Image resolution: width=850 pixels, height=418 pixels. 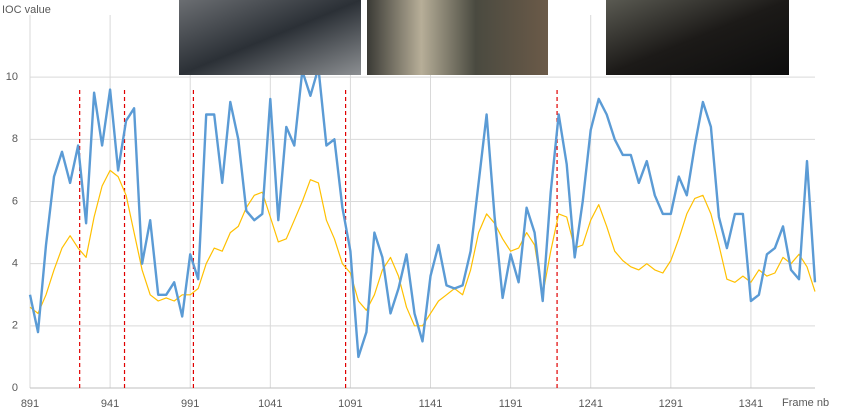 I want to click on x-tick-label: 991, so click(x=190, y=404).